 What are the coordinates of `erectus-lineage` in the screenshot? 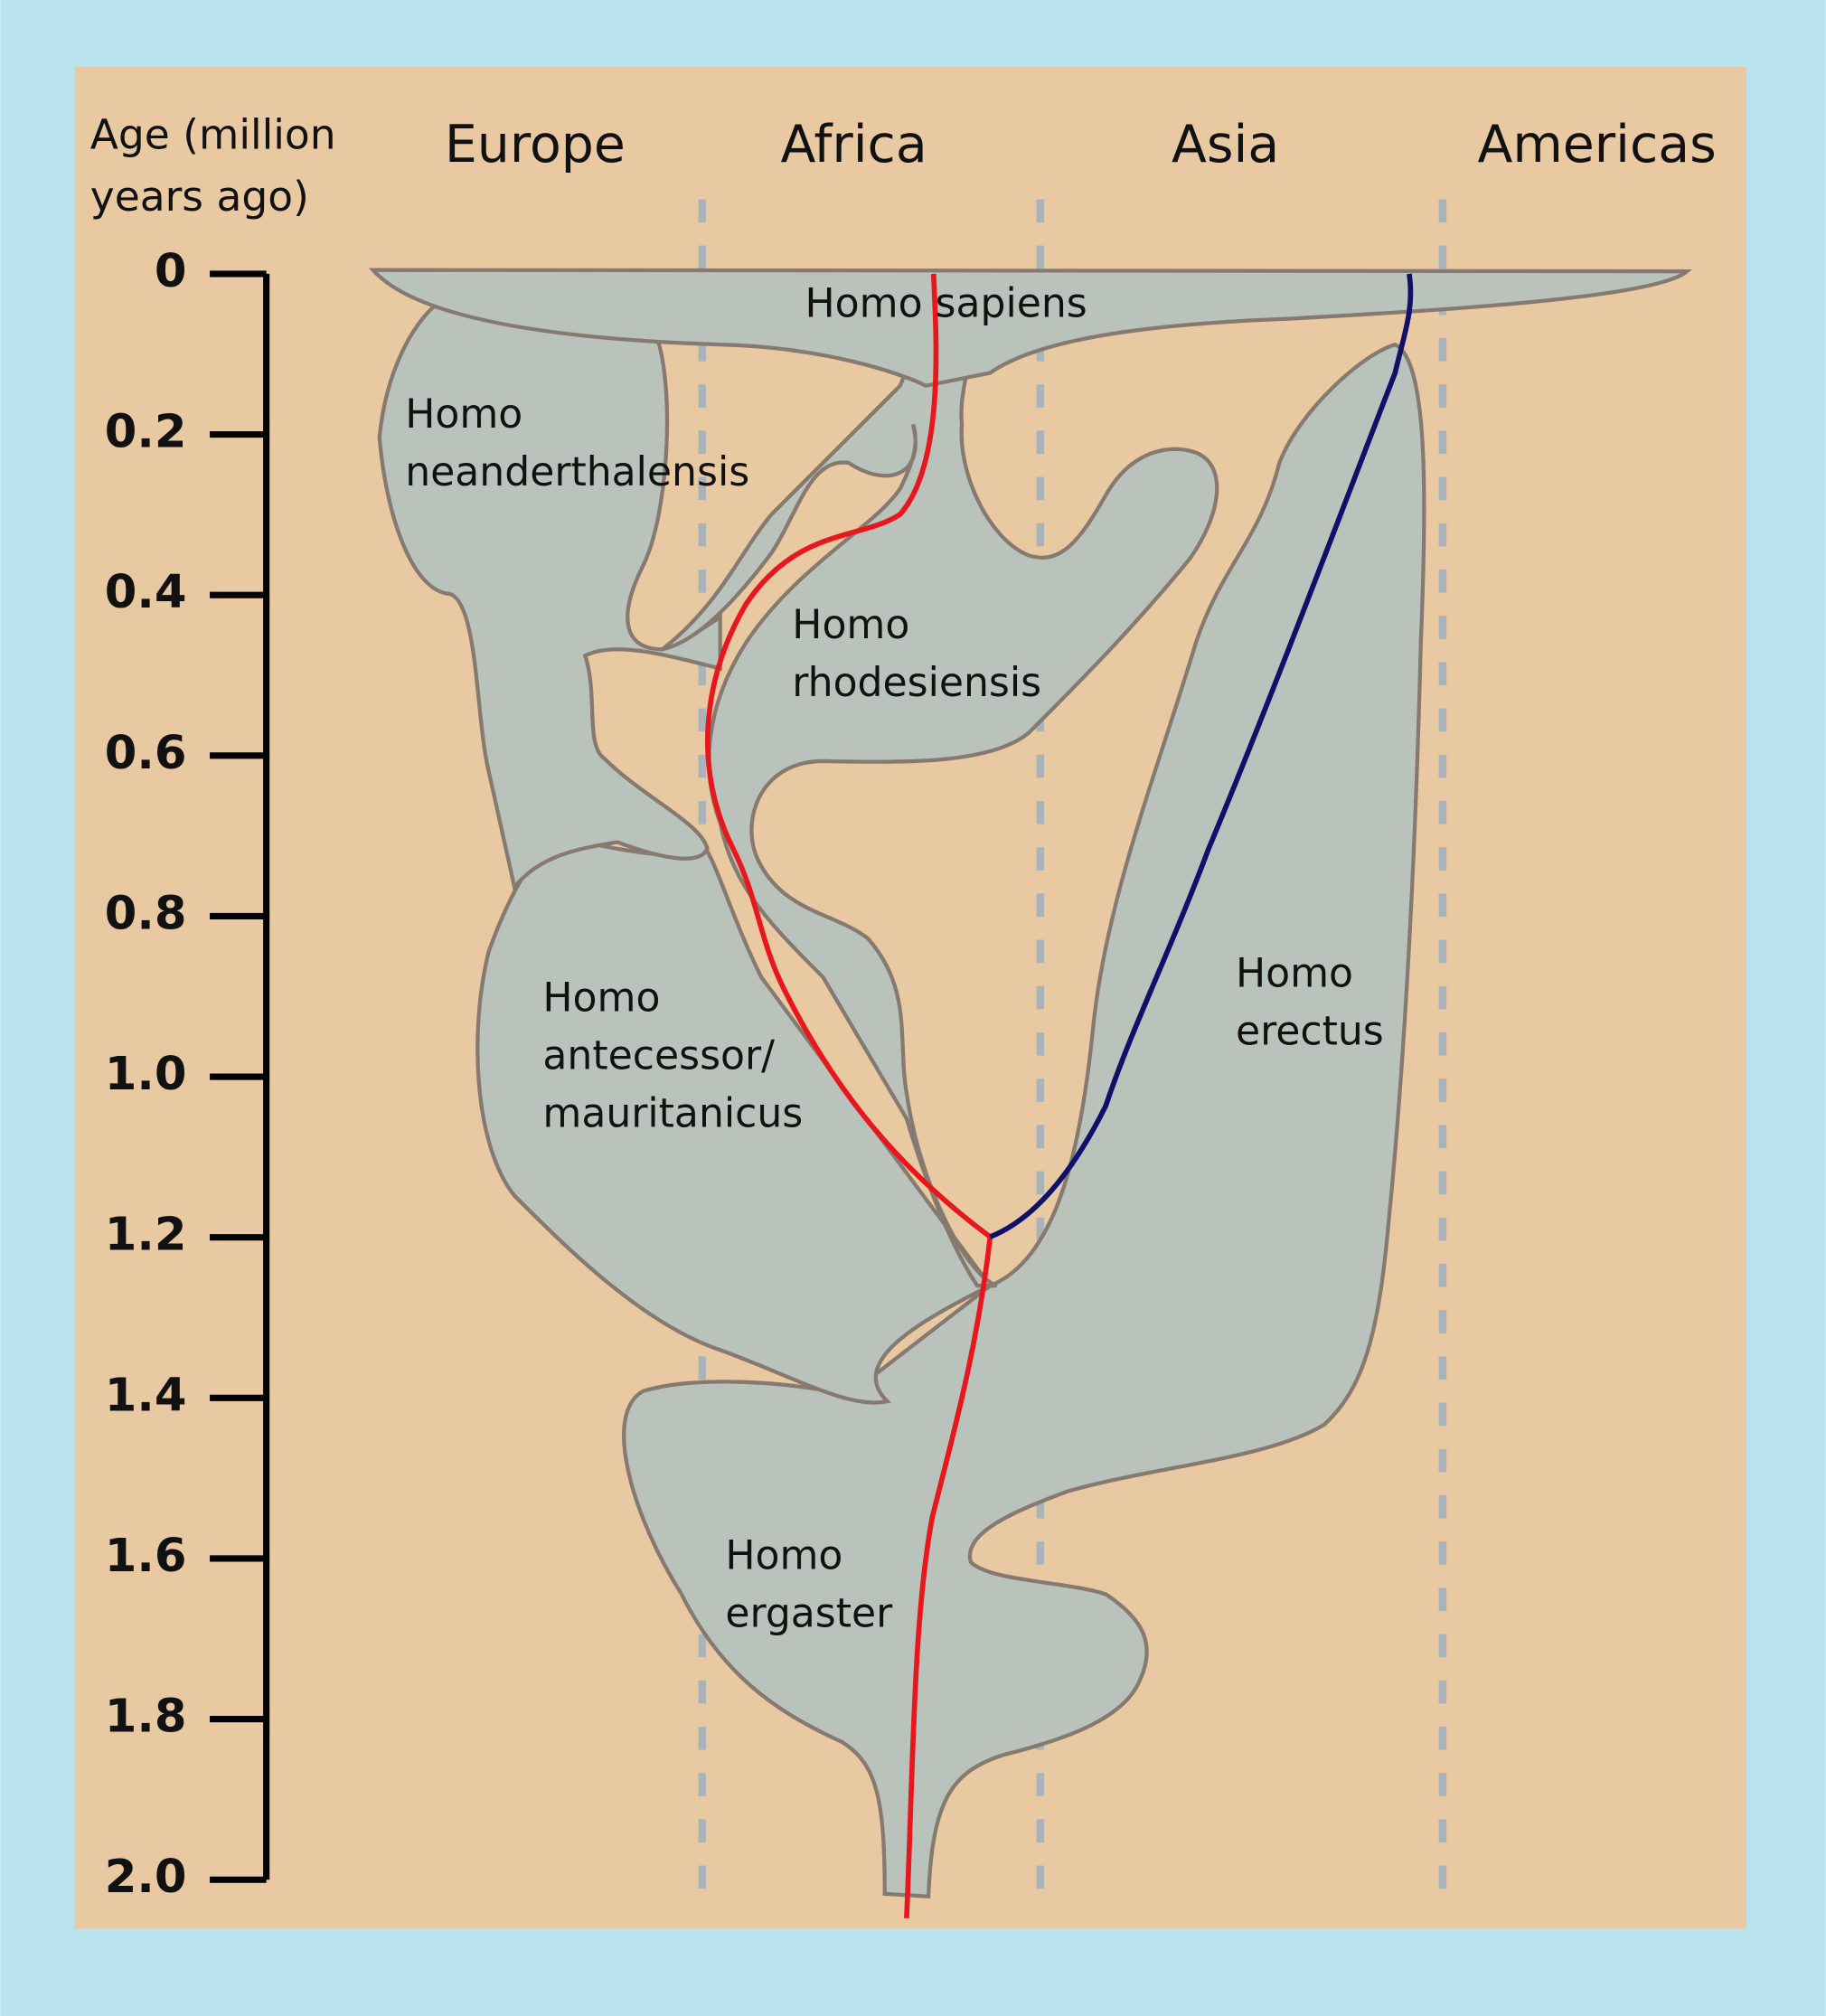 It's located at (1201, 756).